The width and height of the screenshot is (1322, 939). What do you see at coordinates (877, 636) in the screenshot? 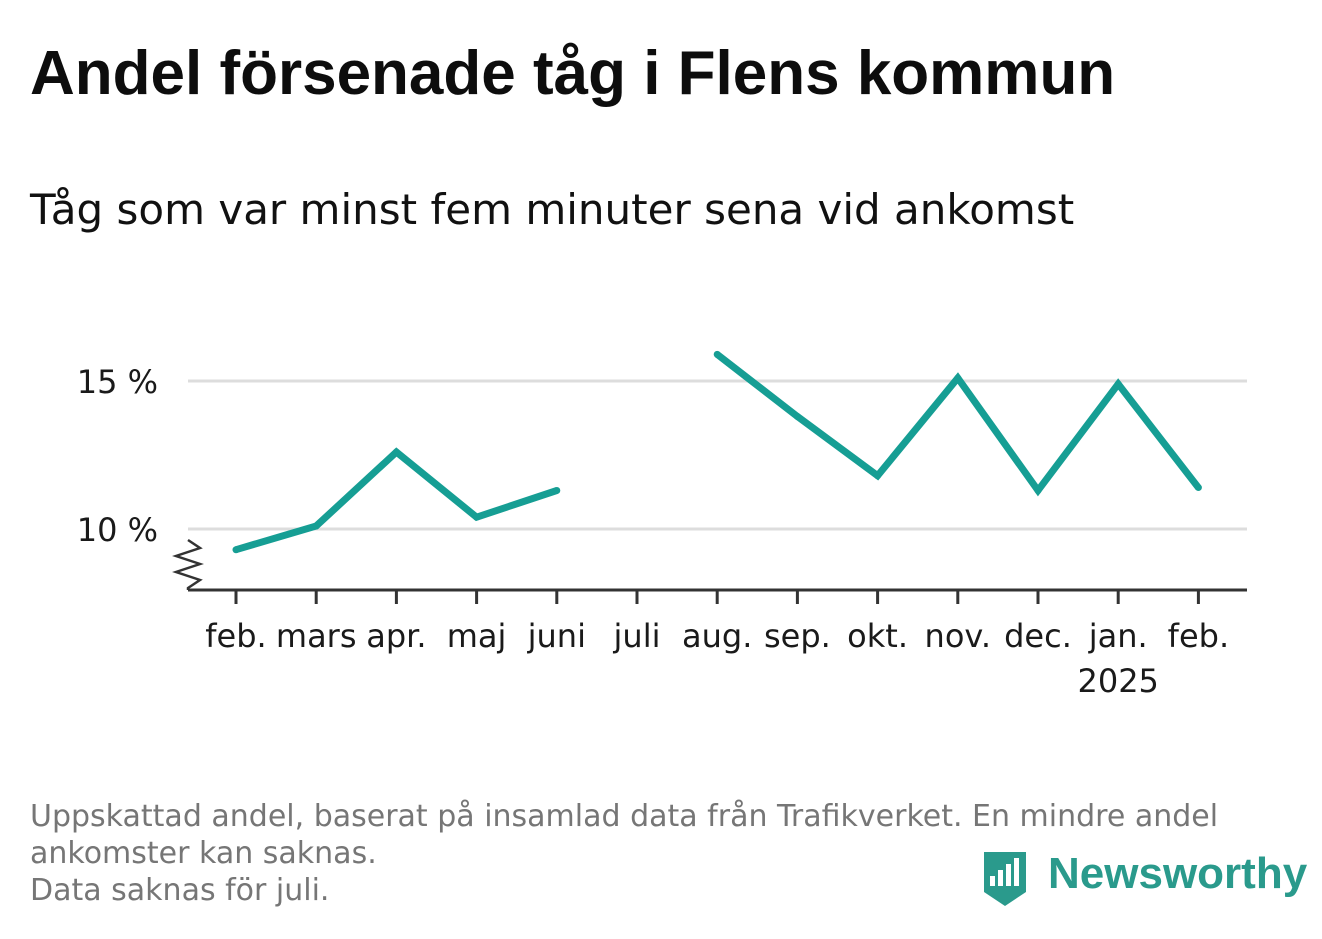
I see `x-tick-label: okt.` at bounding box center [877, 636].